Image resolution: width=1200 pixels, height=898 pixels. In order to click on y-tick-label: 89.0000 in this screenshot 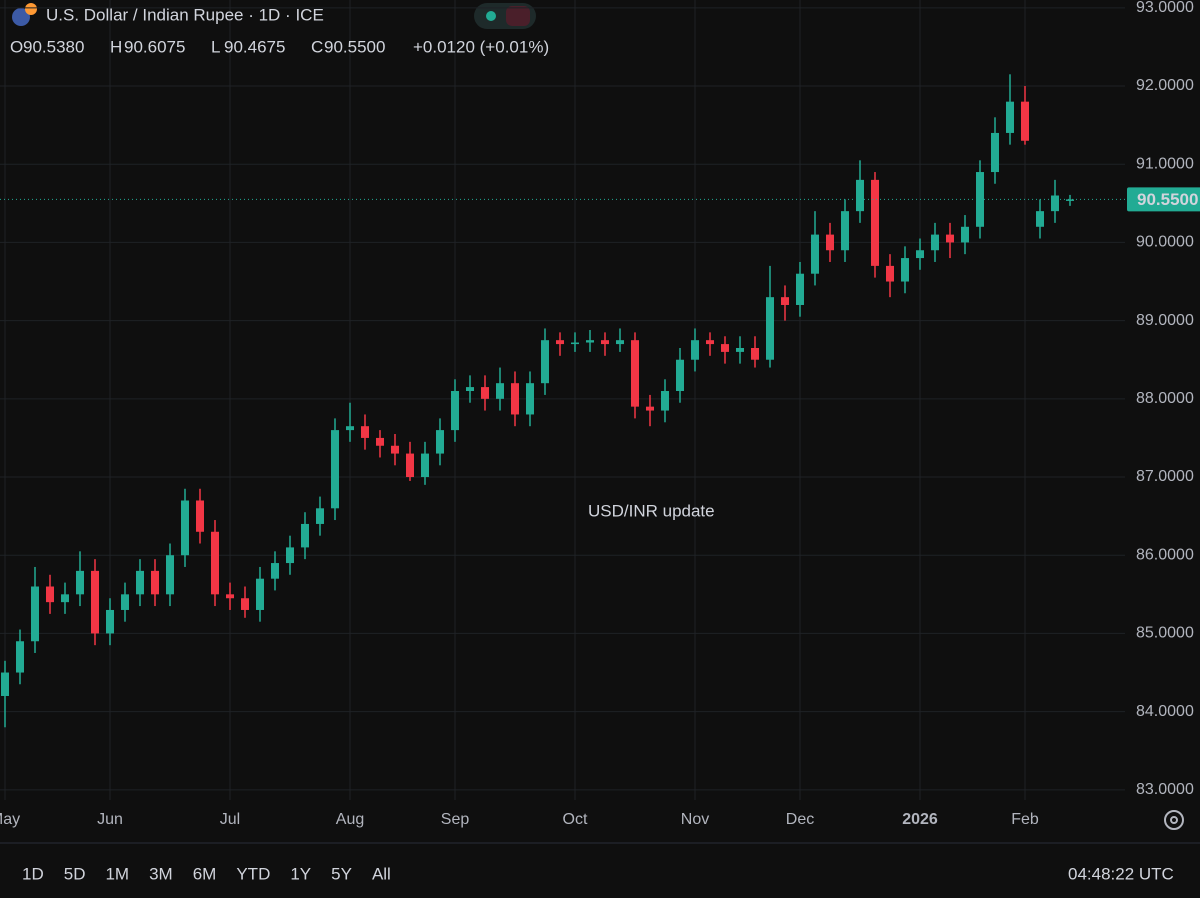, I will do `click(1165, 320)`.